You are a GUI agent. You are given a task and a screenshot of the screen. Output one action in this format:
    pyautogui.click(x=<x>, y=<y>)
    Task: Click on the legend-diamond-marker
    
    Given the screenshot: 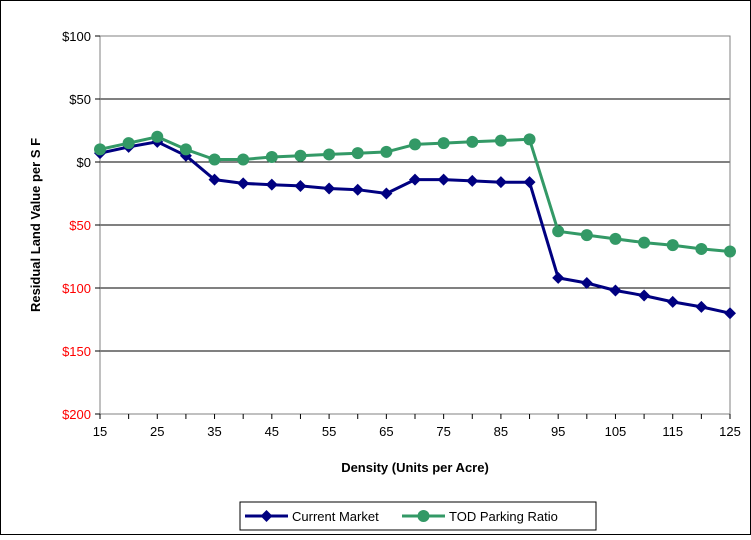 What is the action you would take?
    pyautogui.click(x=266, y=516)
    